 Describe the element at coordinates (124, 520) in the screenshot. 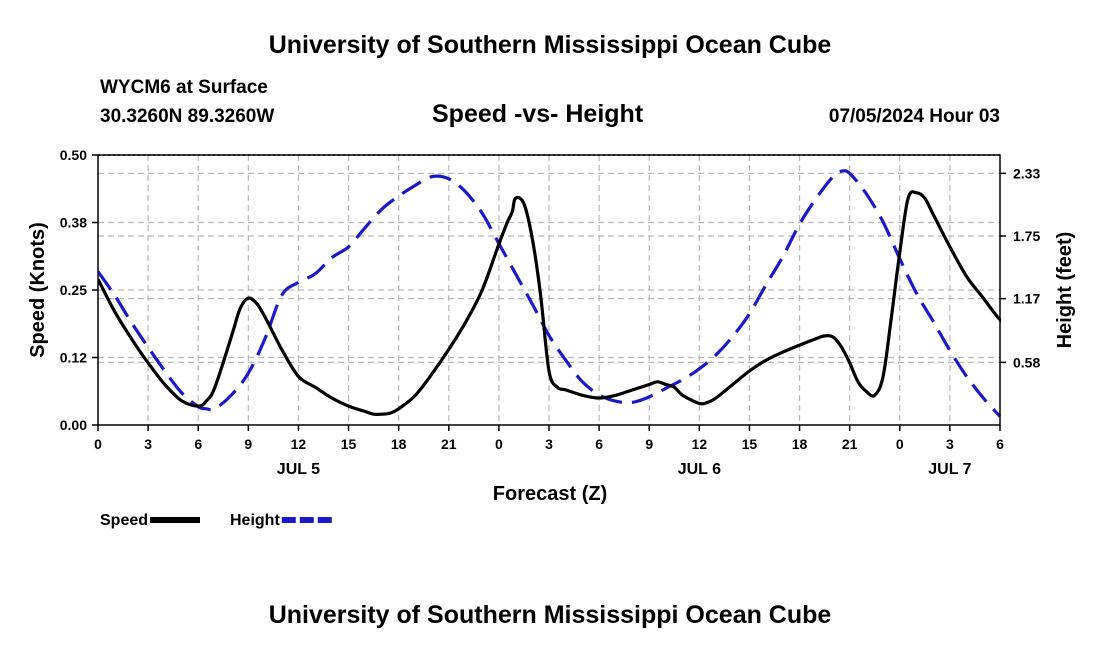

I see `legend-label-speed: Speed` at that location.